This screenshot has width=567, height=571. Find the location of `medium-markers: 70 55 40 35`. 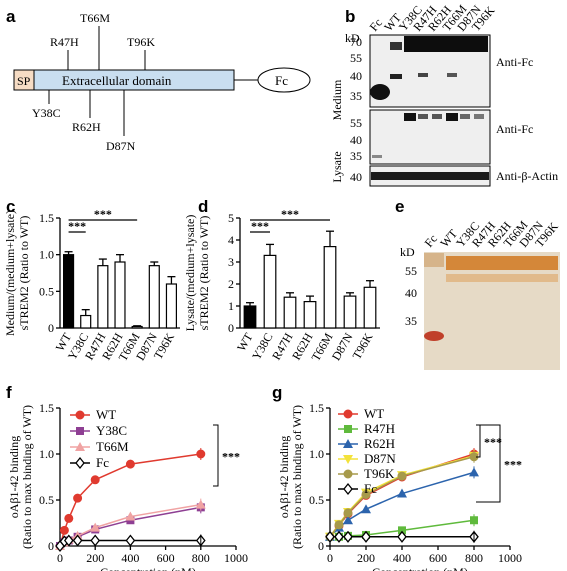

medium-markers: 70 55 40 35 is located at coordinates (356, 69).